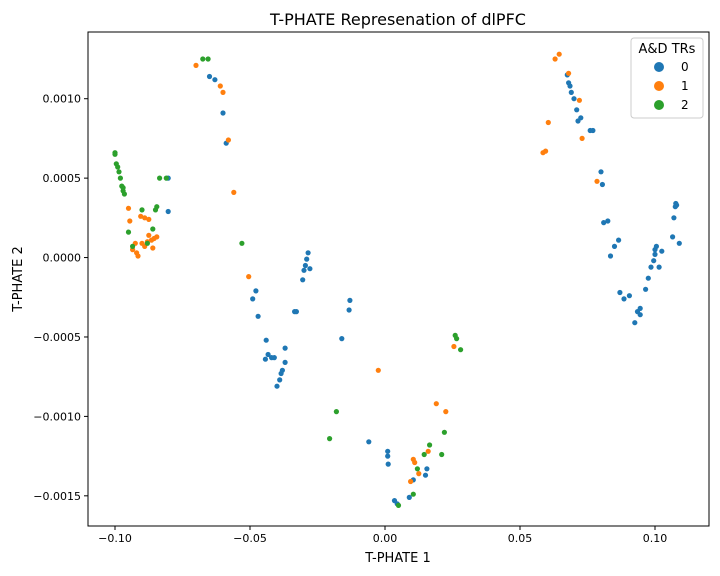  I want to click on x-tick-label: 0.05, so click(520, 538).